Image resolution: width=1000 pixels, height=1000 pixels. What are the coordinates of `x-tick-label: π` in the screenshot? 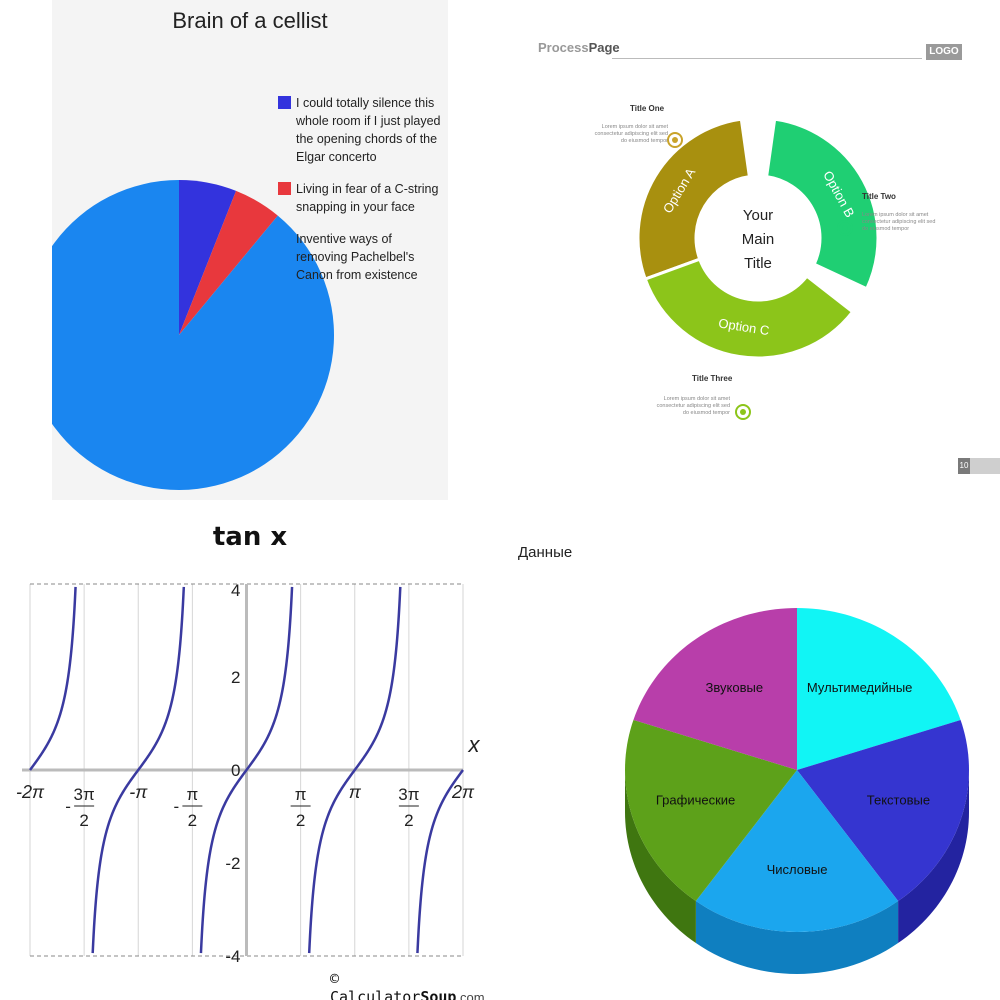 It's located at (355, 792).